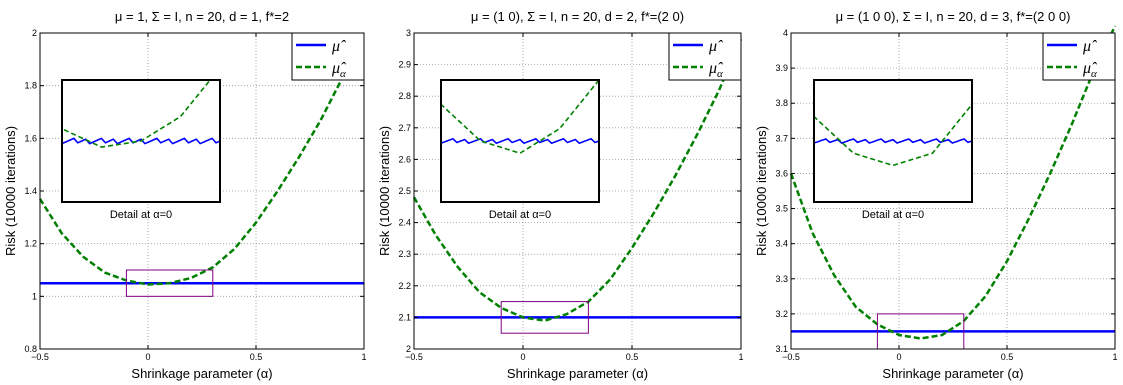 The width and height of the screenshot is (1123, 385). Describe the element at coordinates (404, 223) in the screenshot. I see `y-tick-label: 2.4` at that location.